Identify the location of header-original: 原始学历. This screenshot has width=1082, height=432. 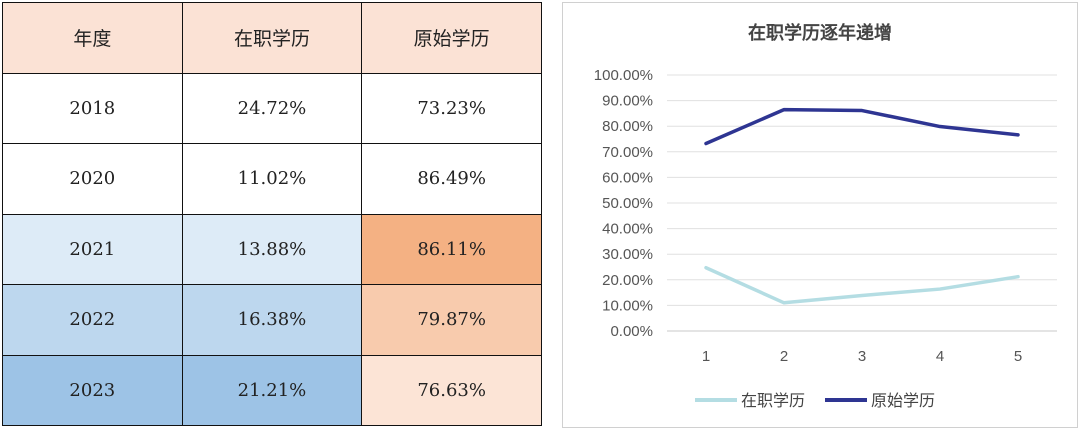
(451, 38).